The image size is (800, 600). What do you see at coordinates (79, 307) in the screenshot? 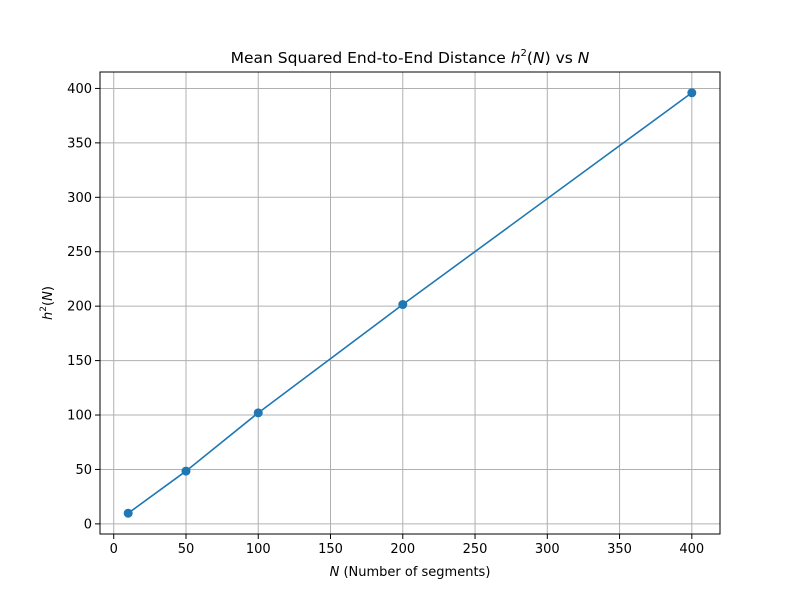
I see `y-tick-label: 200` at bounding box center [79, 307].